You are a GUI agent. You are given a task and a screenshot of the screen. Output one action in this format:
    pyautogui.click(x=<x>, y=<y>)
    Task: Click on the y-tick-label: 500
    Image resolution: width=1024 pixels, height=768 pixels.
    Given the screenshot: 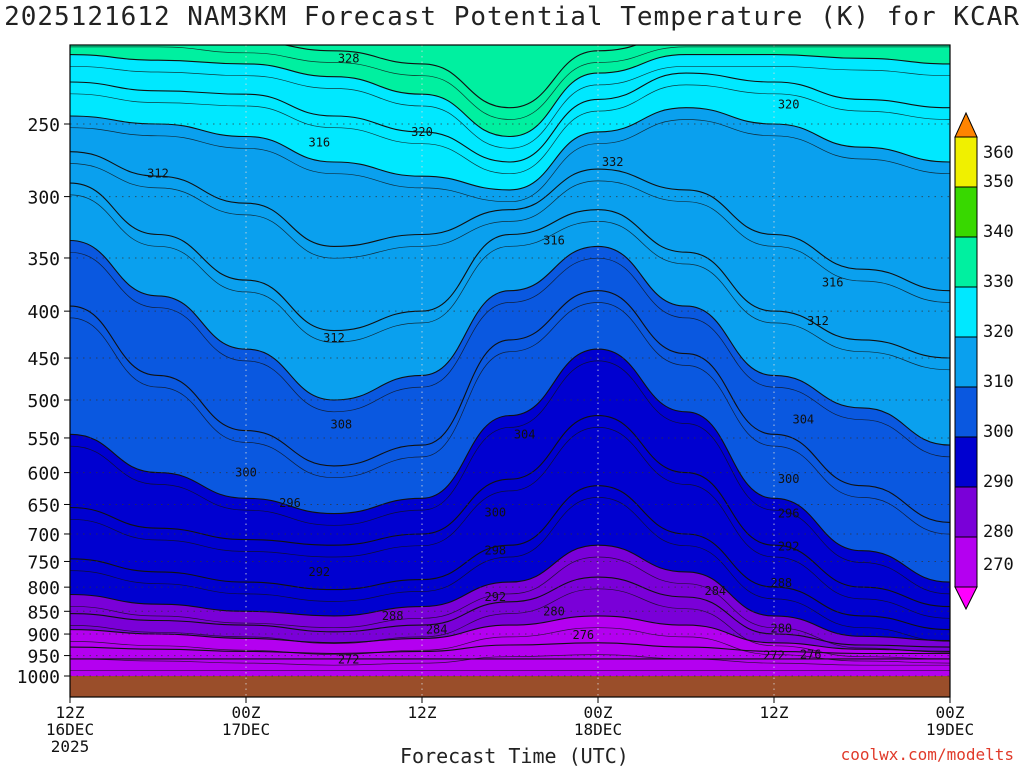 What is the action you would take?
    pyautogui.click(x=43, y=401)
    